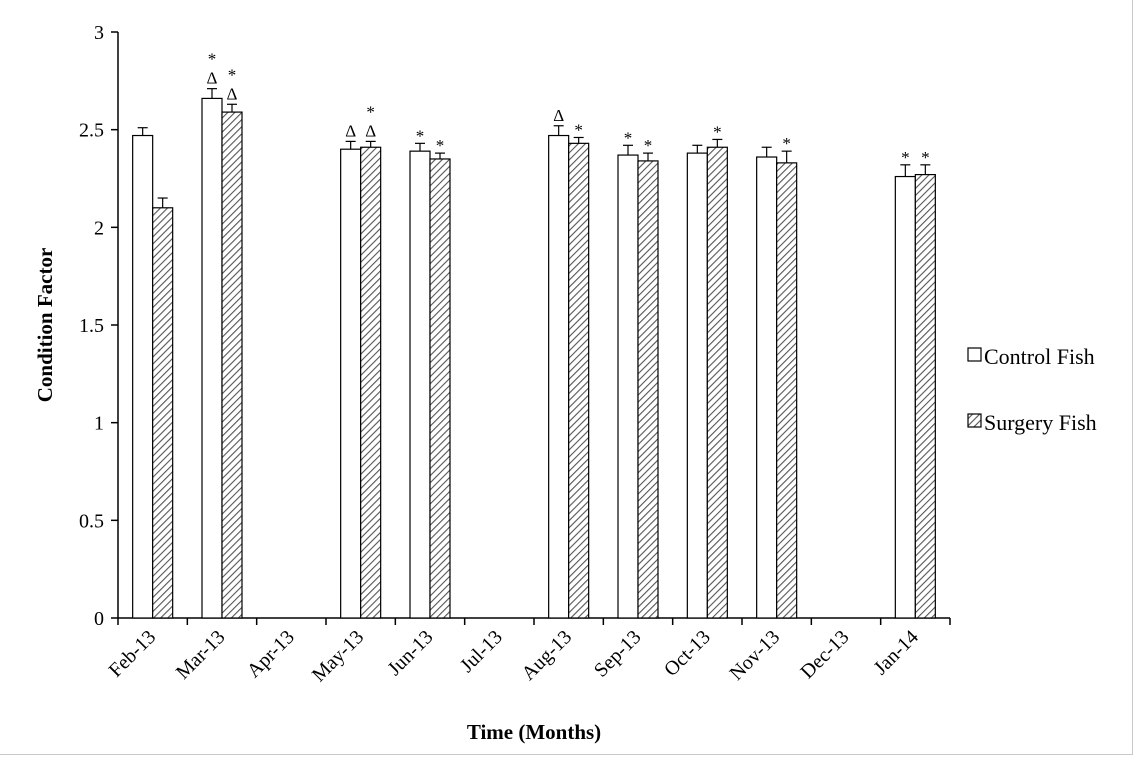 Image resolution: width=1136 pixels, height=758 pixels. I want to click on y-tick-label: 0, so click(99, 619).